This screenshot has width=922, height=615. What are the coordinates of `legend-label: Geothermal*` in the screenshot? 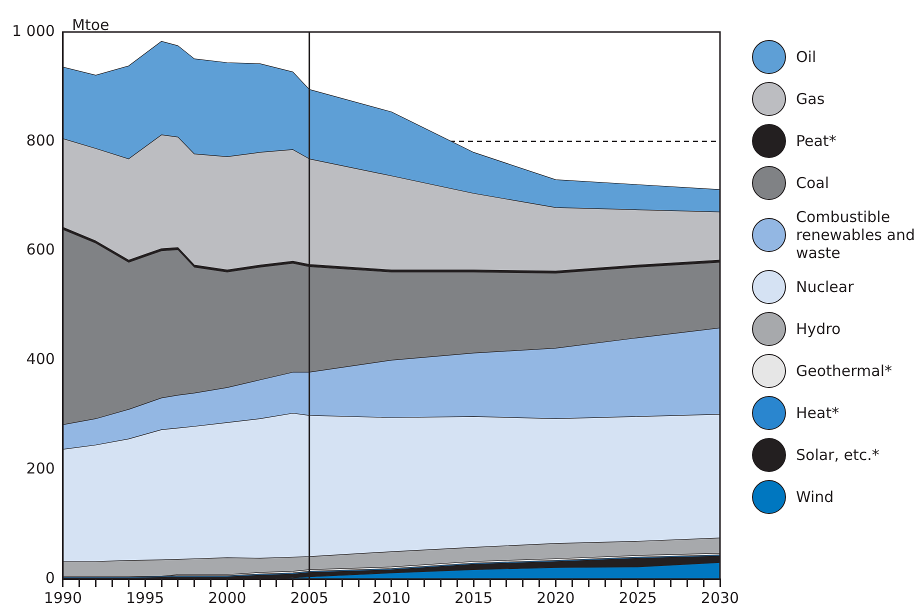 It's located at (844, 371).